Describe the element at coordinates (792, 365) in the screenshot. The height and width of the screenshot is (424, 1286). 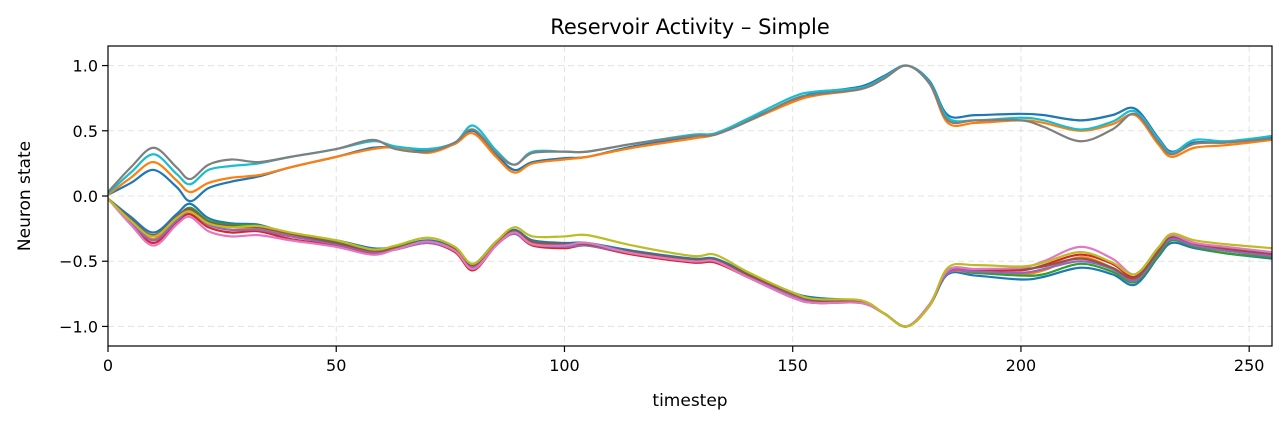
I see `x-tick-label: 150` at that location.